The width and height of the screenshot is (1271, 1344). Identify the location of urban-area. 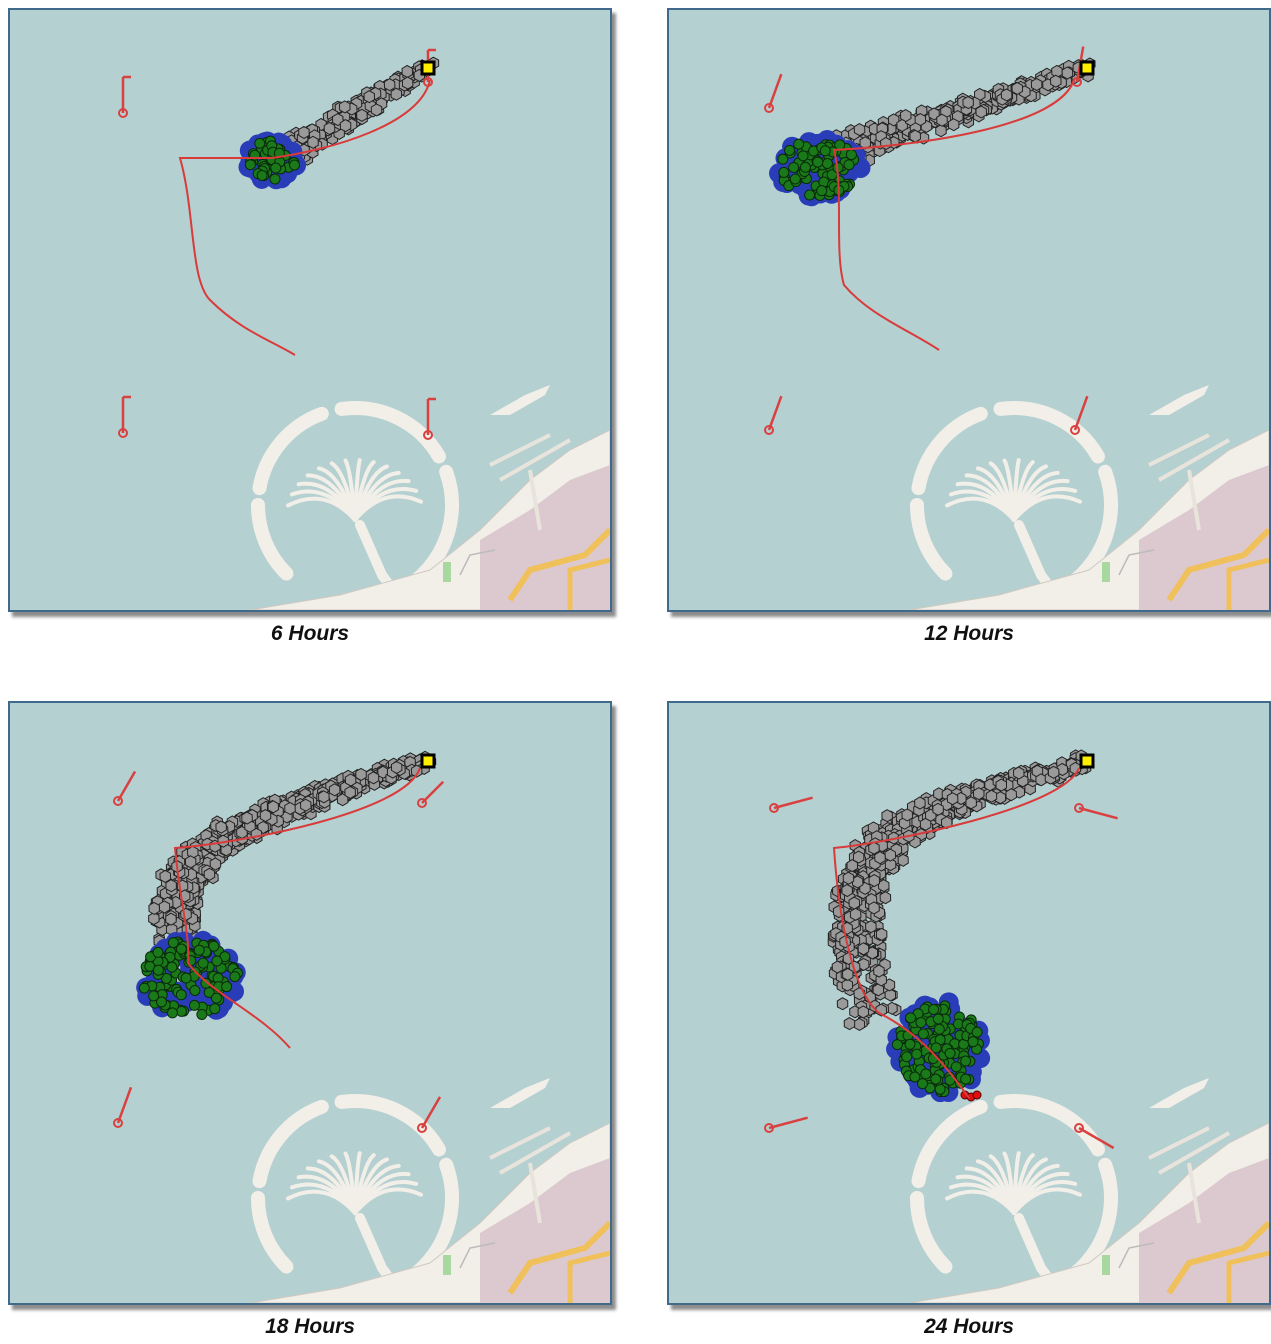
(545, 537).